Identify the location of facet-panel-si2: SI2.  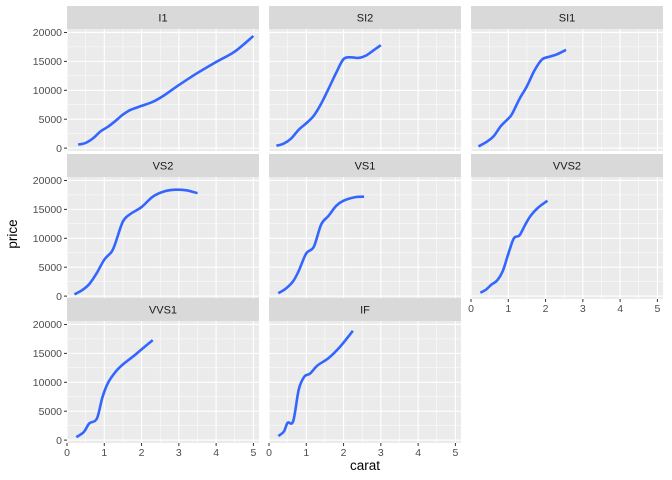
(364, 78).